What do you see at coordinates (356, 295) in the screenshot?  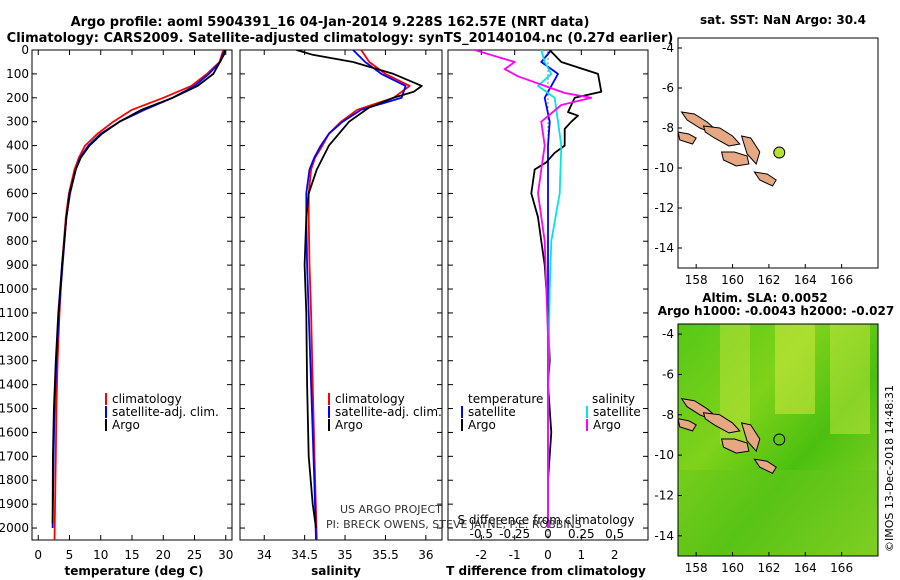 I see `series-satellite-adj-clim-` at bounding box center [356, 295].